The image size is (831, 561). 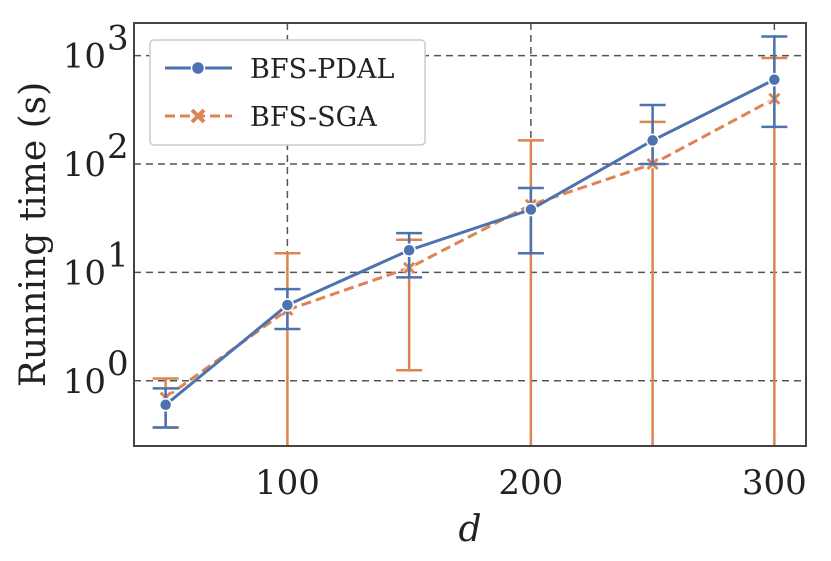 What do you see at coordinates (118, 364) in the screenshot?
I see `y-tick-exponent: 0` at bounding box center [118, 364].